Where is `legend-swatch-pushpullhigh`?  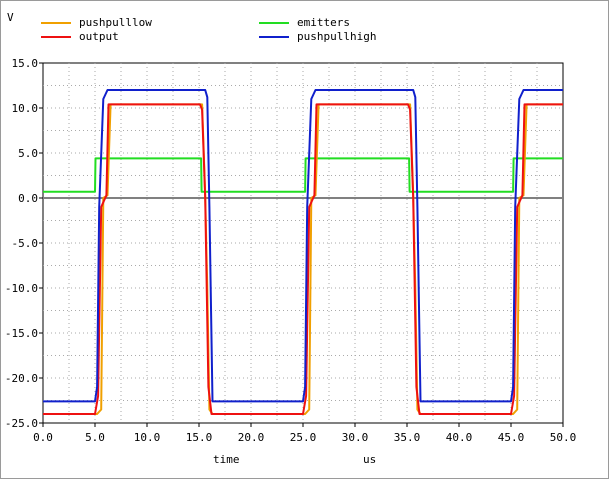
legend-swatch-pushpullhigh is located at coordinates (274, 37).